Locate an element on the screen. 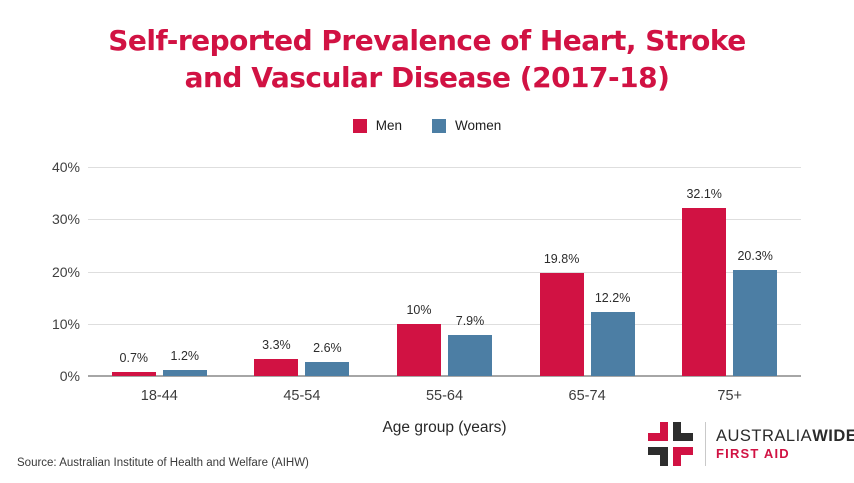  y-tick-label: 20% is located at coordinates (65, 271).